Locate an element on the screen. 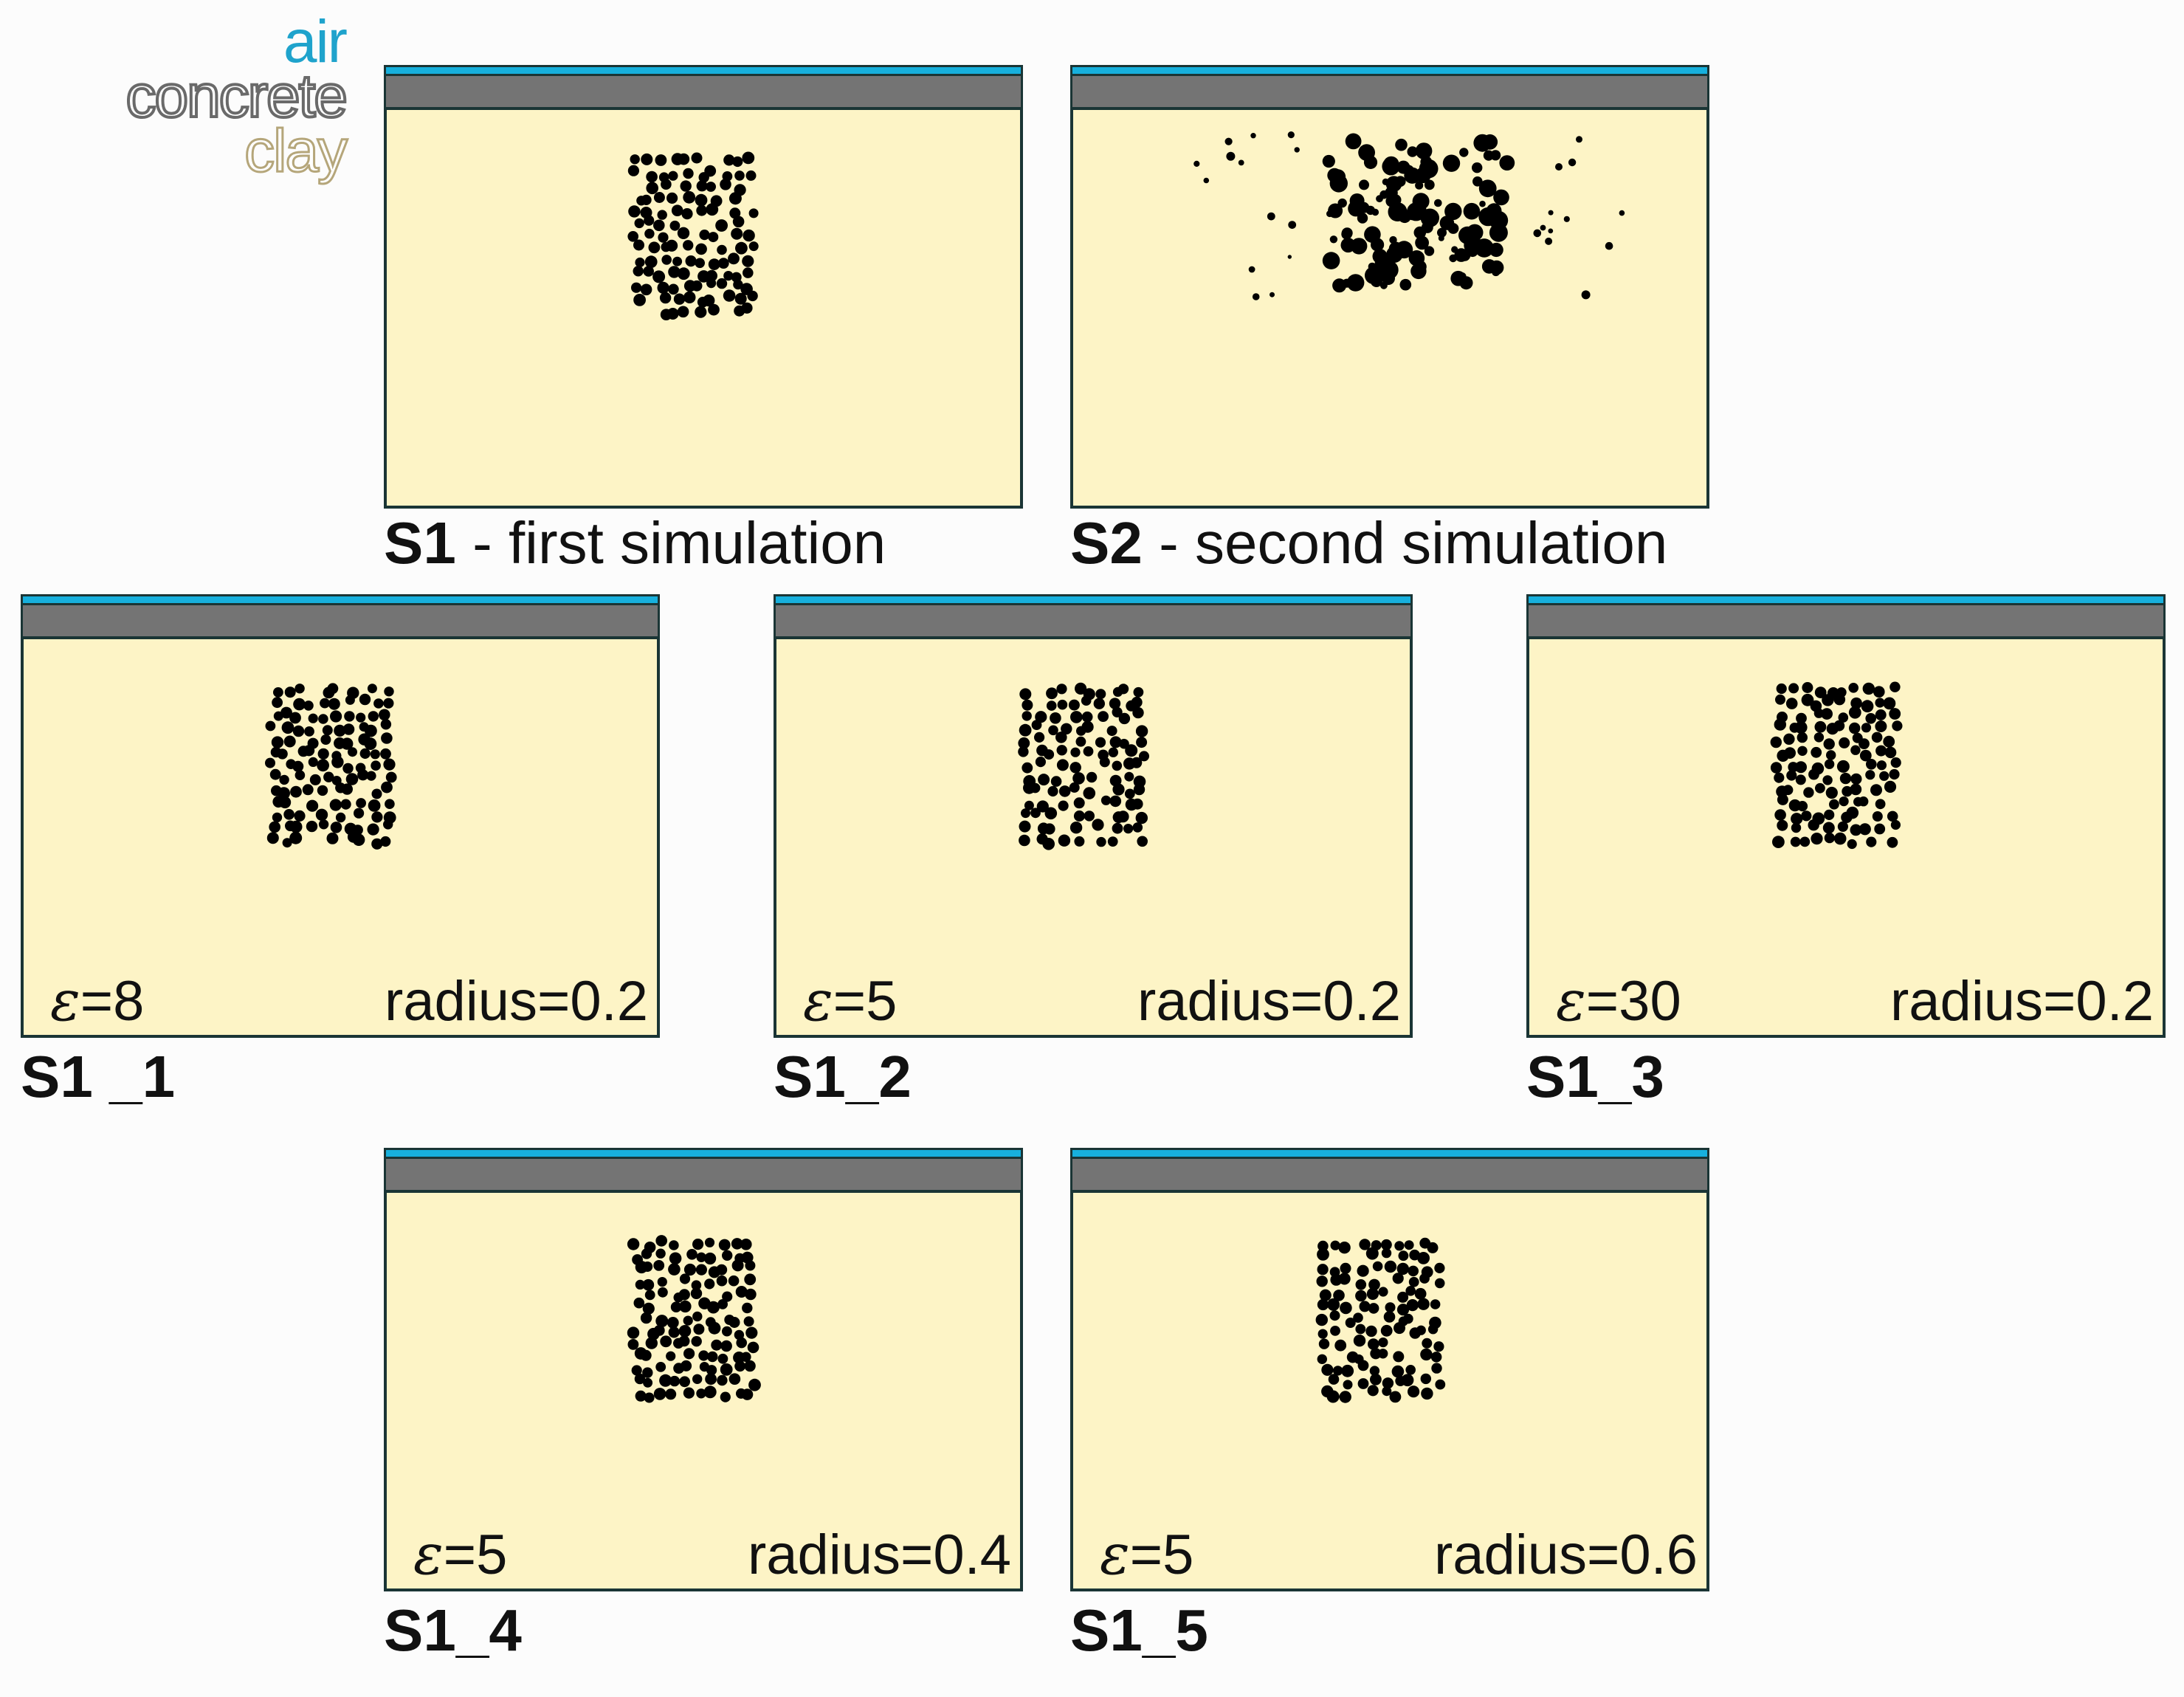 Image resolution: width=2184 pixels, height=1697 pixels. caption-s1-5: S1_5 is located at coordinates (1139, 1631).